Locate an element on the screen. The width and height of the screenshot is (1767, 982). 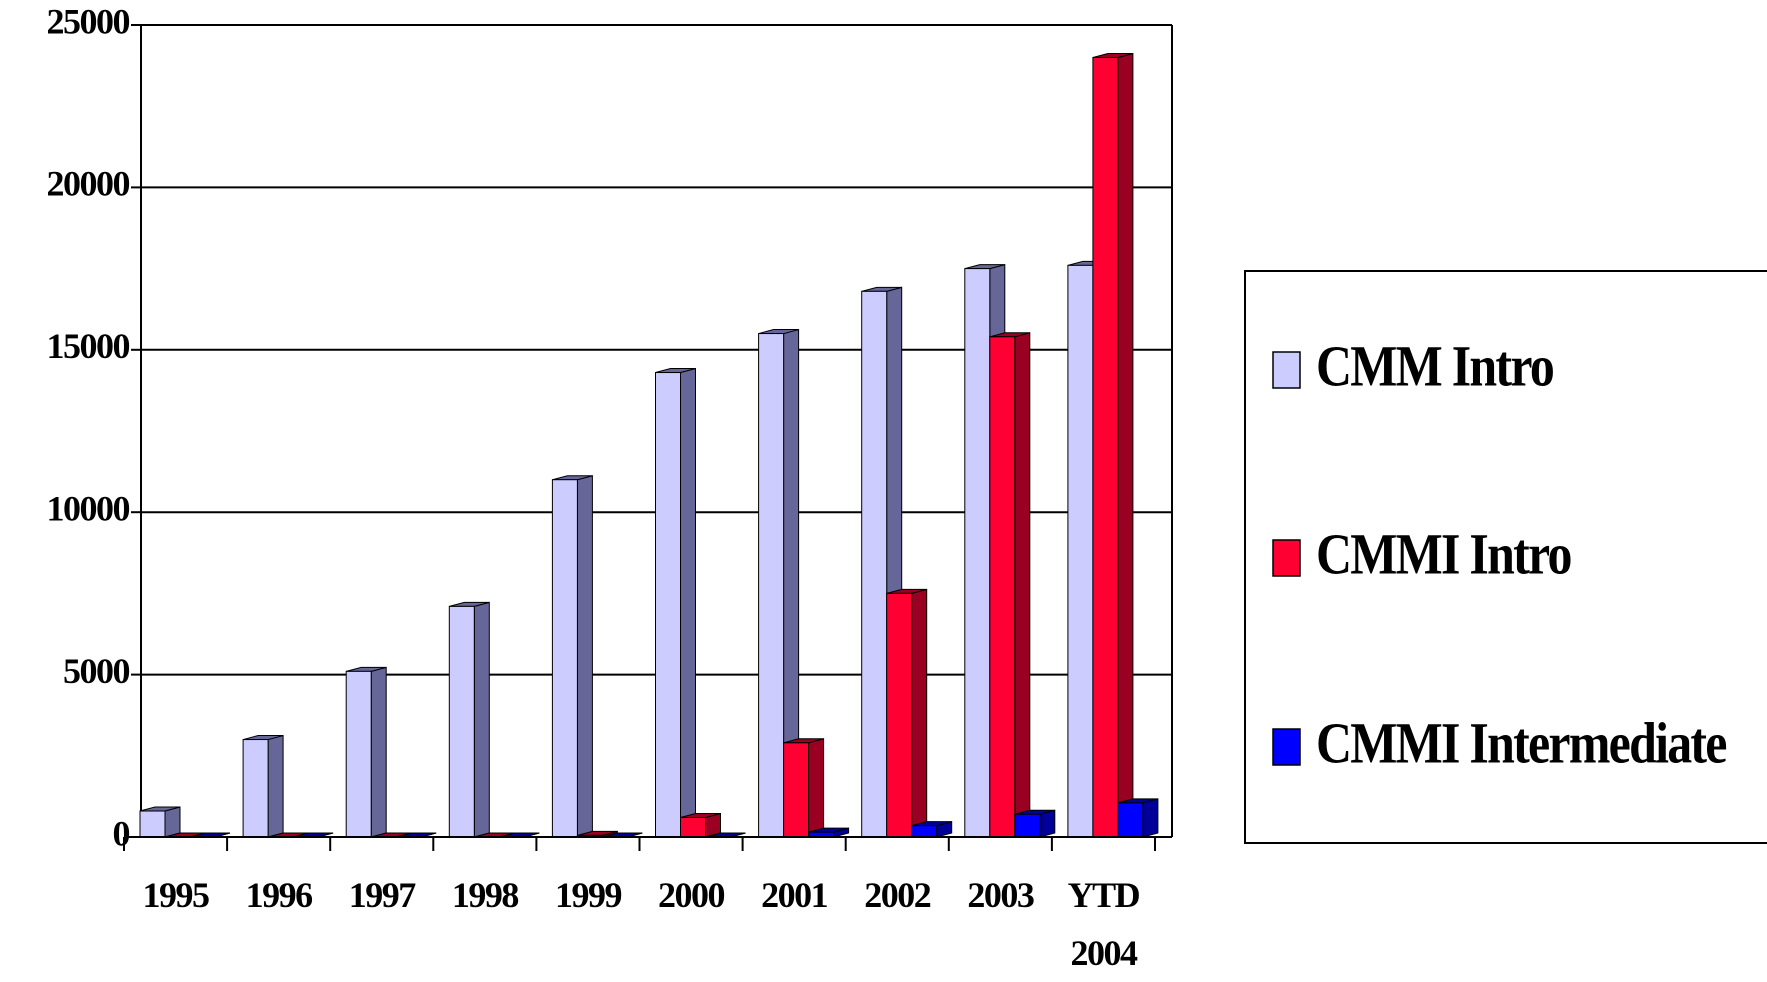
legend-label: CMMI Intro is located at coordinates (1443, 554).